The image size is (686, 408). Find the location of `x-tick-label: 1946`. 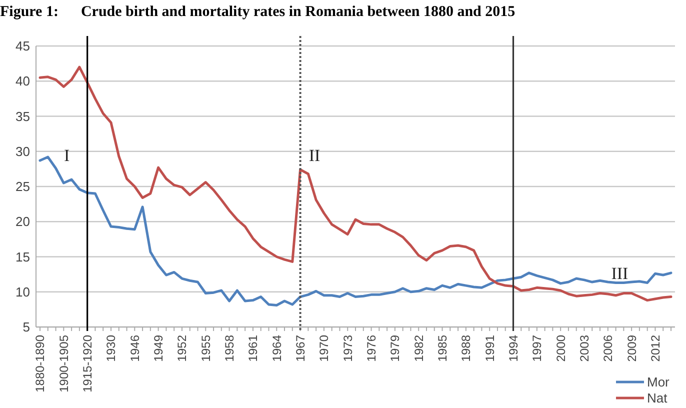

x-tick-label: 1946 is located at coordinates (135, 348).